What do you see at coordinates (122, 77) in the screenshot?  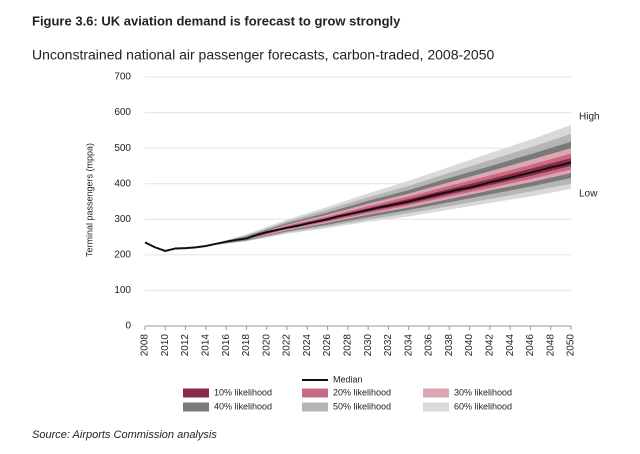 I see `y-tick-label: 700` at bounding box center [122, 77].